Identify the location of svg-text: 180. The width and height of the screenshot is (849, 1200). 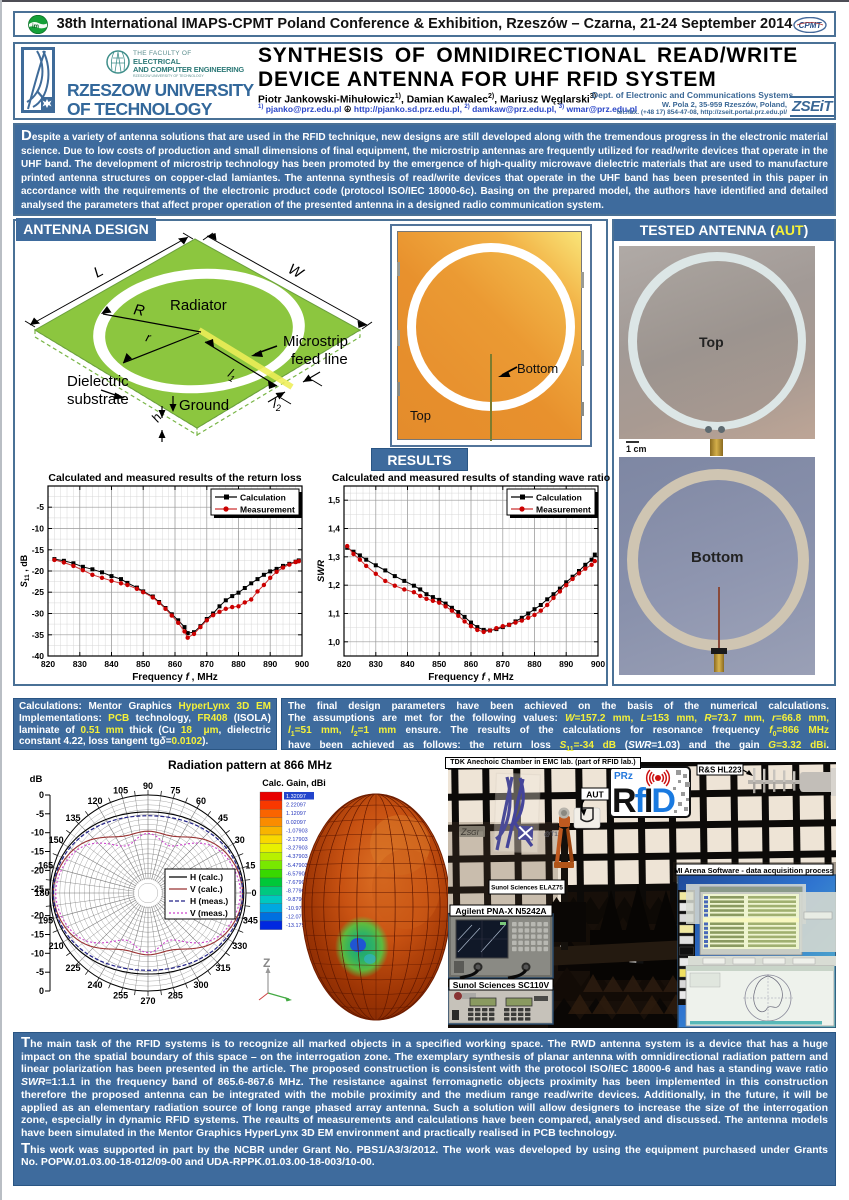
(41, 893).